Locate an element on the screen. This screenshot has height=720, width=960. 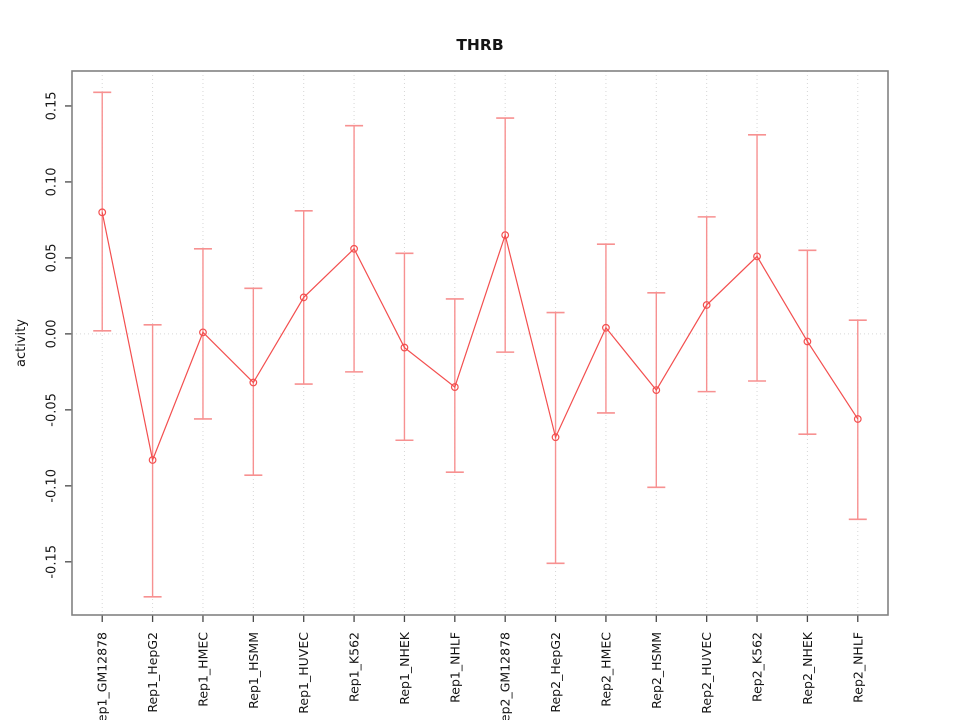
data-point-Rep1_HepG2 is located at coordinates (152, 460).